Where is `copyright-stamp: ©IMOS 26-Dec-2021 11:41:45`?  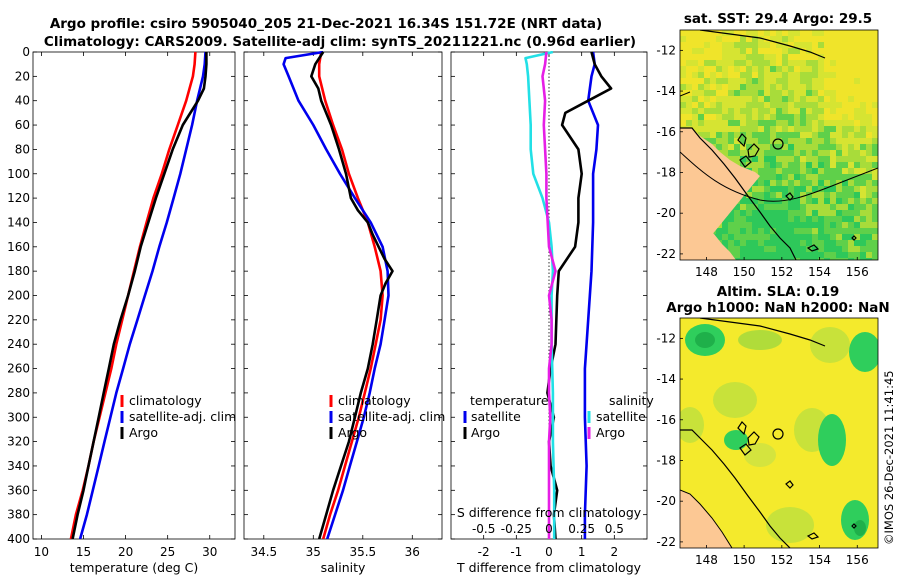
copyright-stamp: ©IMOS 26-Dec-2021 11:41:45 is located at coordinates (889, 457).